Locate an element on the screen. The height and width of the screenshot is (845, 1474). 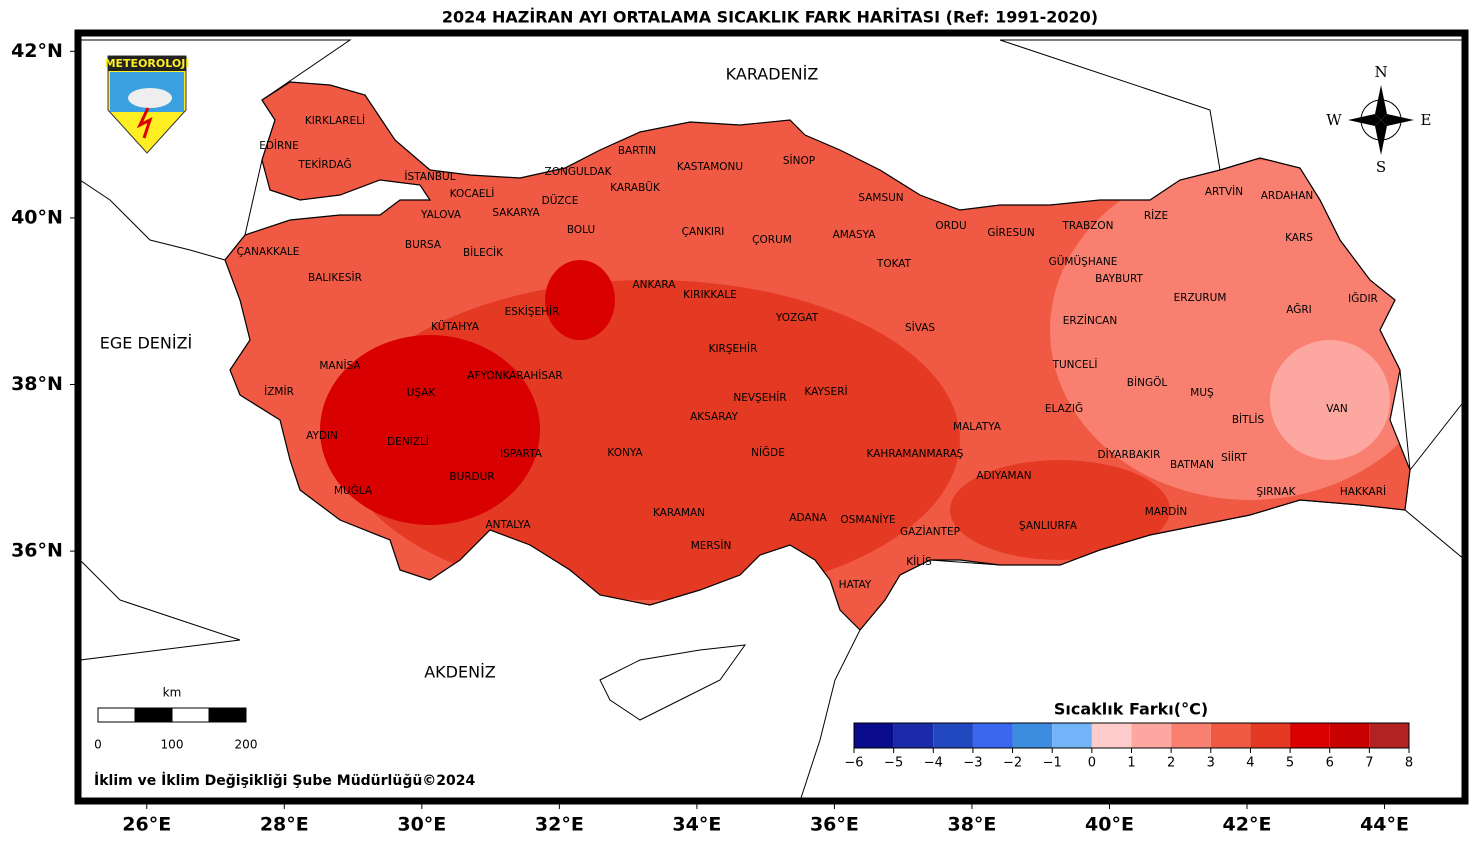
province-label: ARTVİN is located at coordinates (1224, 191).